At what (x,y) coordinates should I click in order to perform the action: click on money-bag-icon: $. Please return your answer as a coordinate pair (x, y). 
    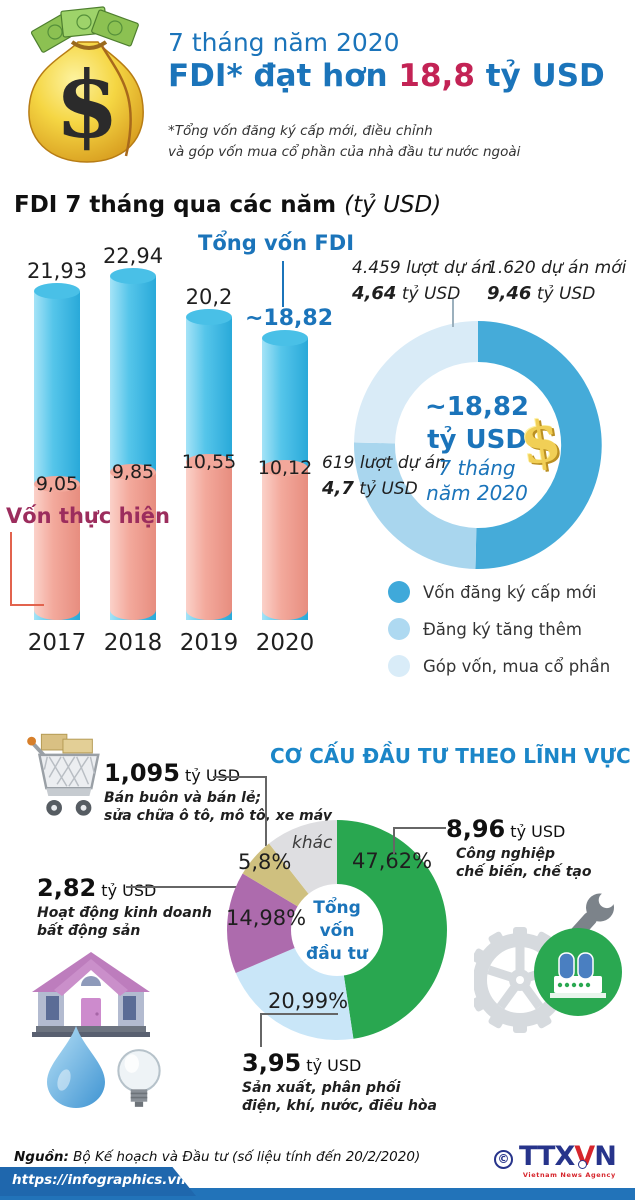
    Looking at the image, I should click on (89, 86).